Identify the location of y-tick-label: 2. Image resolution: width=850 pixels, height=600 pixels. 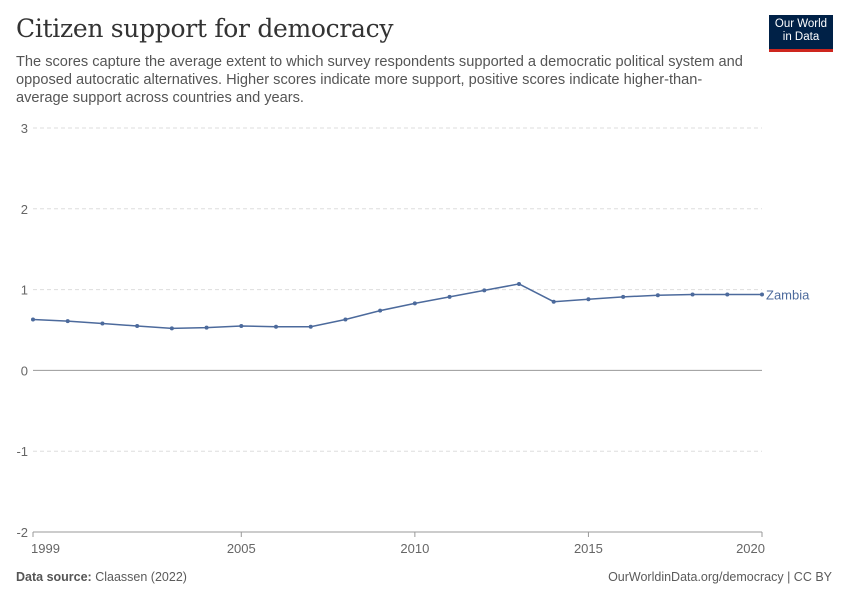
(24, 209).